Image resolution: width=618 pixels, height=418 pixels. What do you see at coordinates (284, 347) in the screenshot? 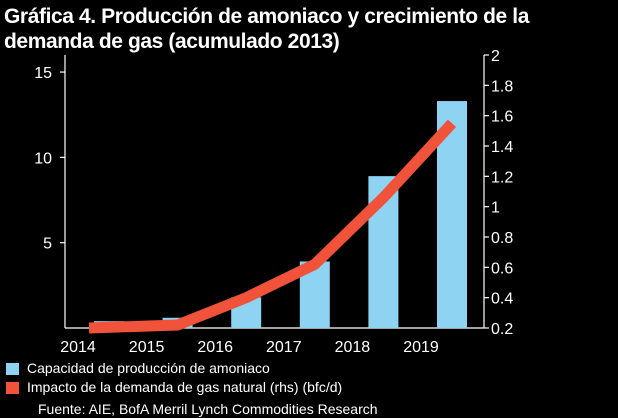
I see `x-tick-label-2017: 2017` at bounding box center [284, 347].